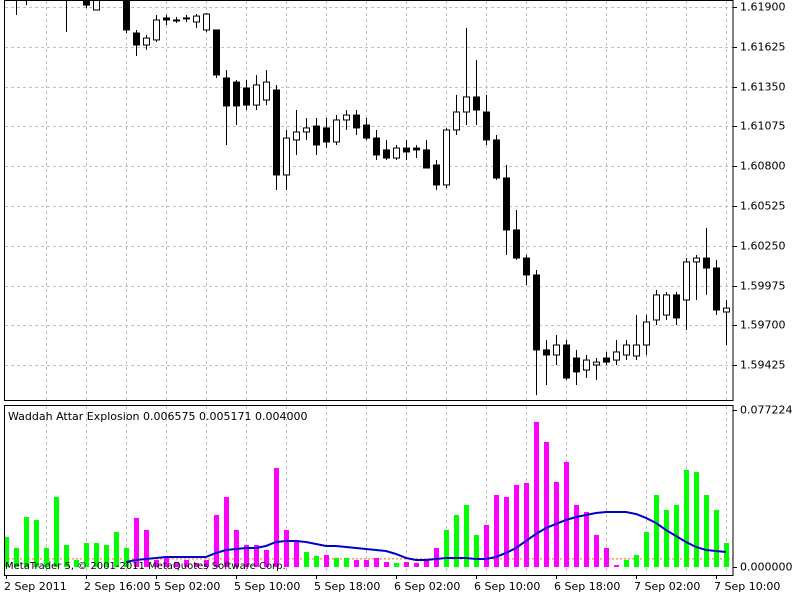  What do you see at coordinates (763, 286) in the screenshot?
I see `y-tick-label: 1.59975` at bounding box center [763, 286].